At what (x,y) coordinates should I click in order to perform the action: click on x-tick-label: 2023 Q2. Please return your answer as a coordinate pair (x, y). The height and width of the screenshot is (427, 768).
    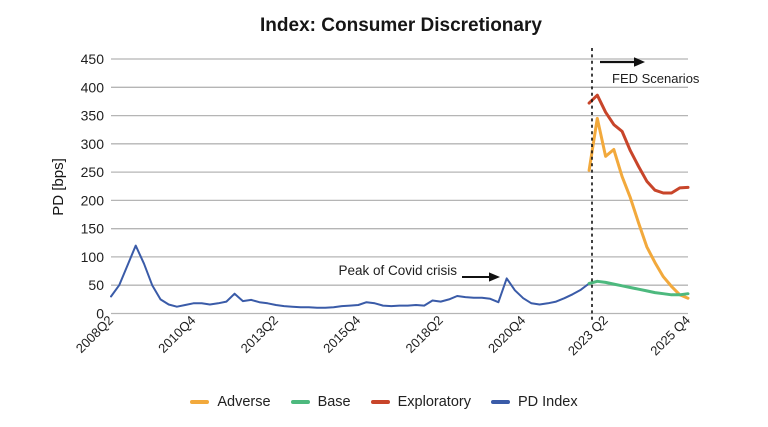
    Looking at the image, I should click on (588, 336).